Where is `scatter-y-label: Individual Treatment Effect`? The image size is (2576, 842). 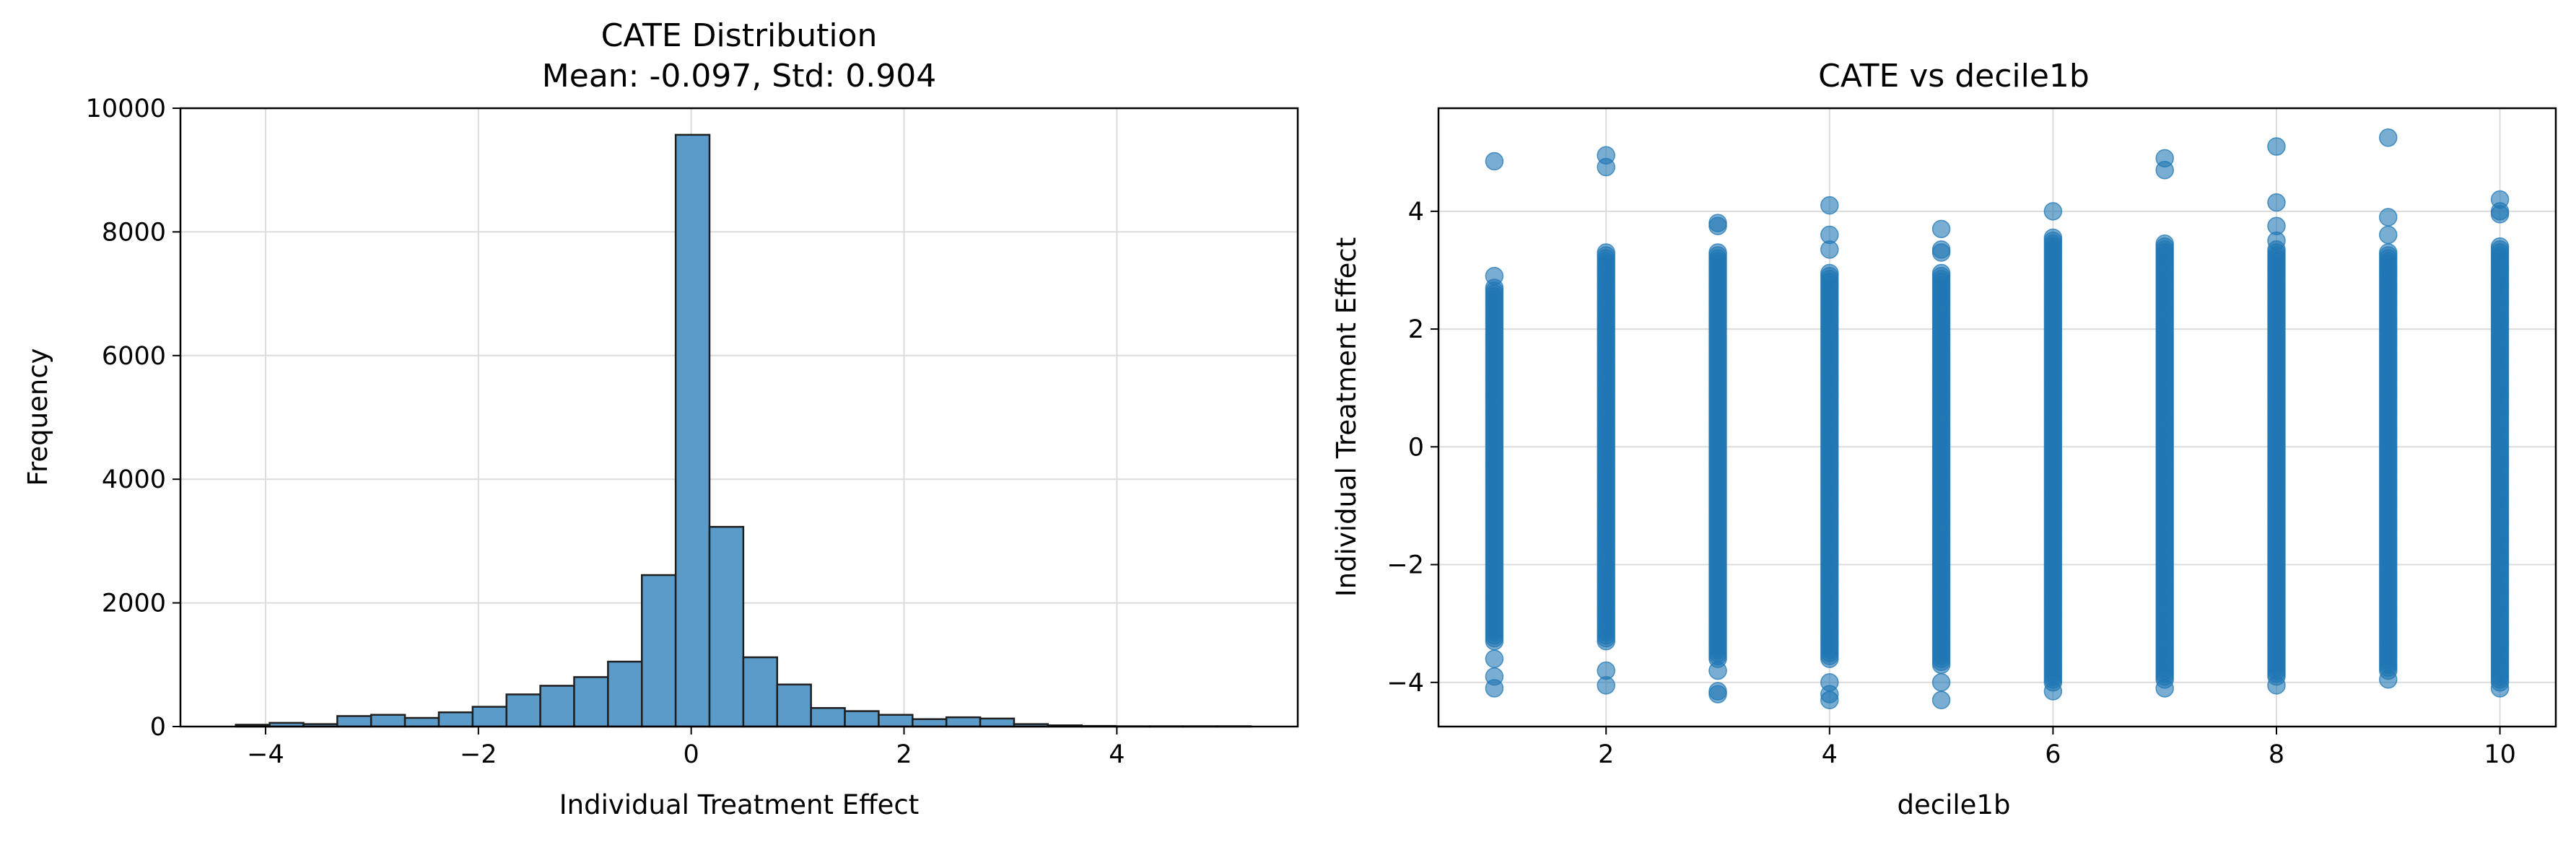
scatter-y-label: Individual Treatment Effect is located at coordinates (1346, 417).